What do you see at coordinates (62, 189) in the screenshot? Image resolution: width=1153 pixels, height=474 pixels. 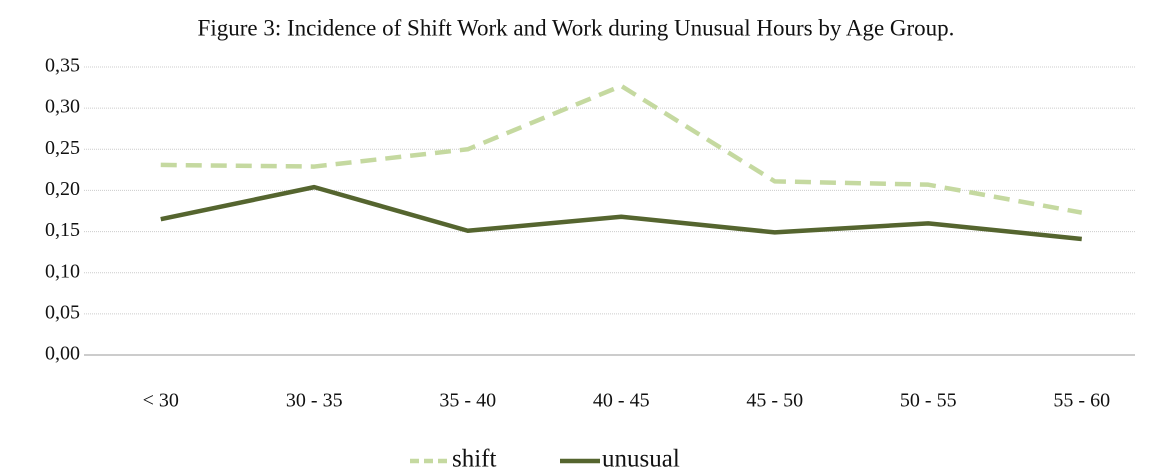 I see `y-tick-label: 0,20` at bounding box center [62, 189].